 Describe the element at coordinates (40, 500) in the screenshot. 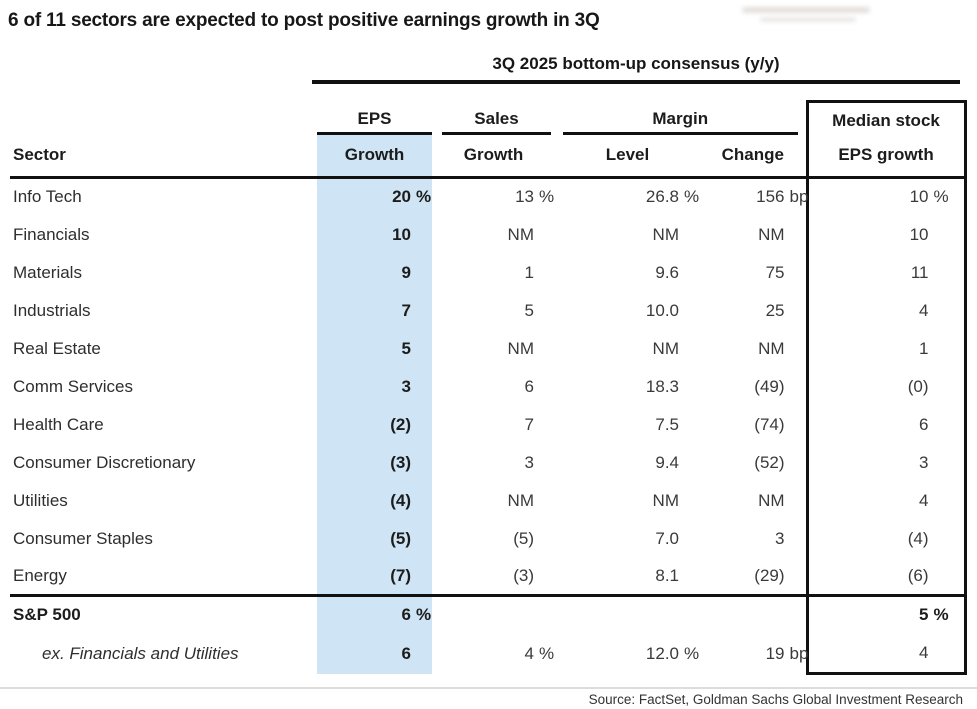

I see `sector-name: Utilities` at that location.